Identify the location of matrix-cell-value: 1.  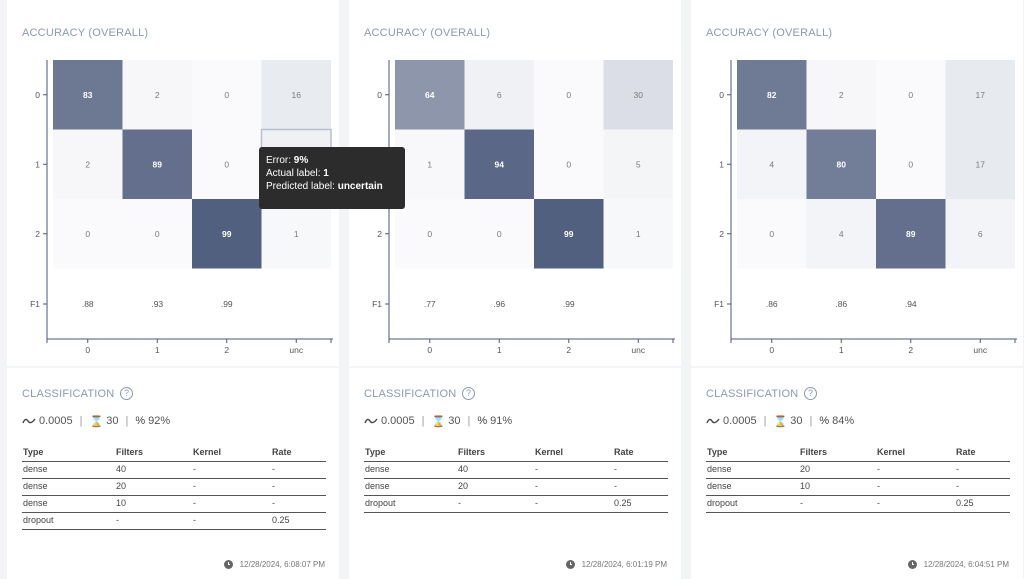
(296, 234).